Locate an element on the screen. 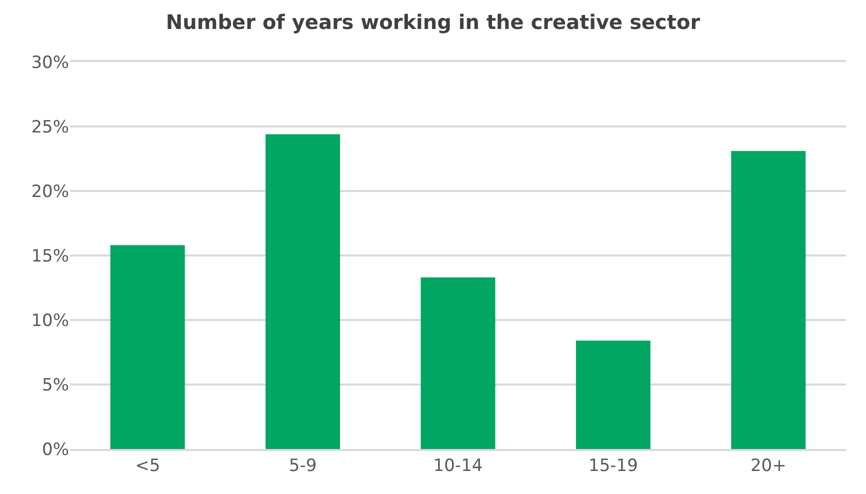 This screenshot has height=494, width=866. y-tick-label: 30% is located at coordinates (50, 62).